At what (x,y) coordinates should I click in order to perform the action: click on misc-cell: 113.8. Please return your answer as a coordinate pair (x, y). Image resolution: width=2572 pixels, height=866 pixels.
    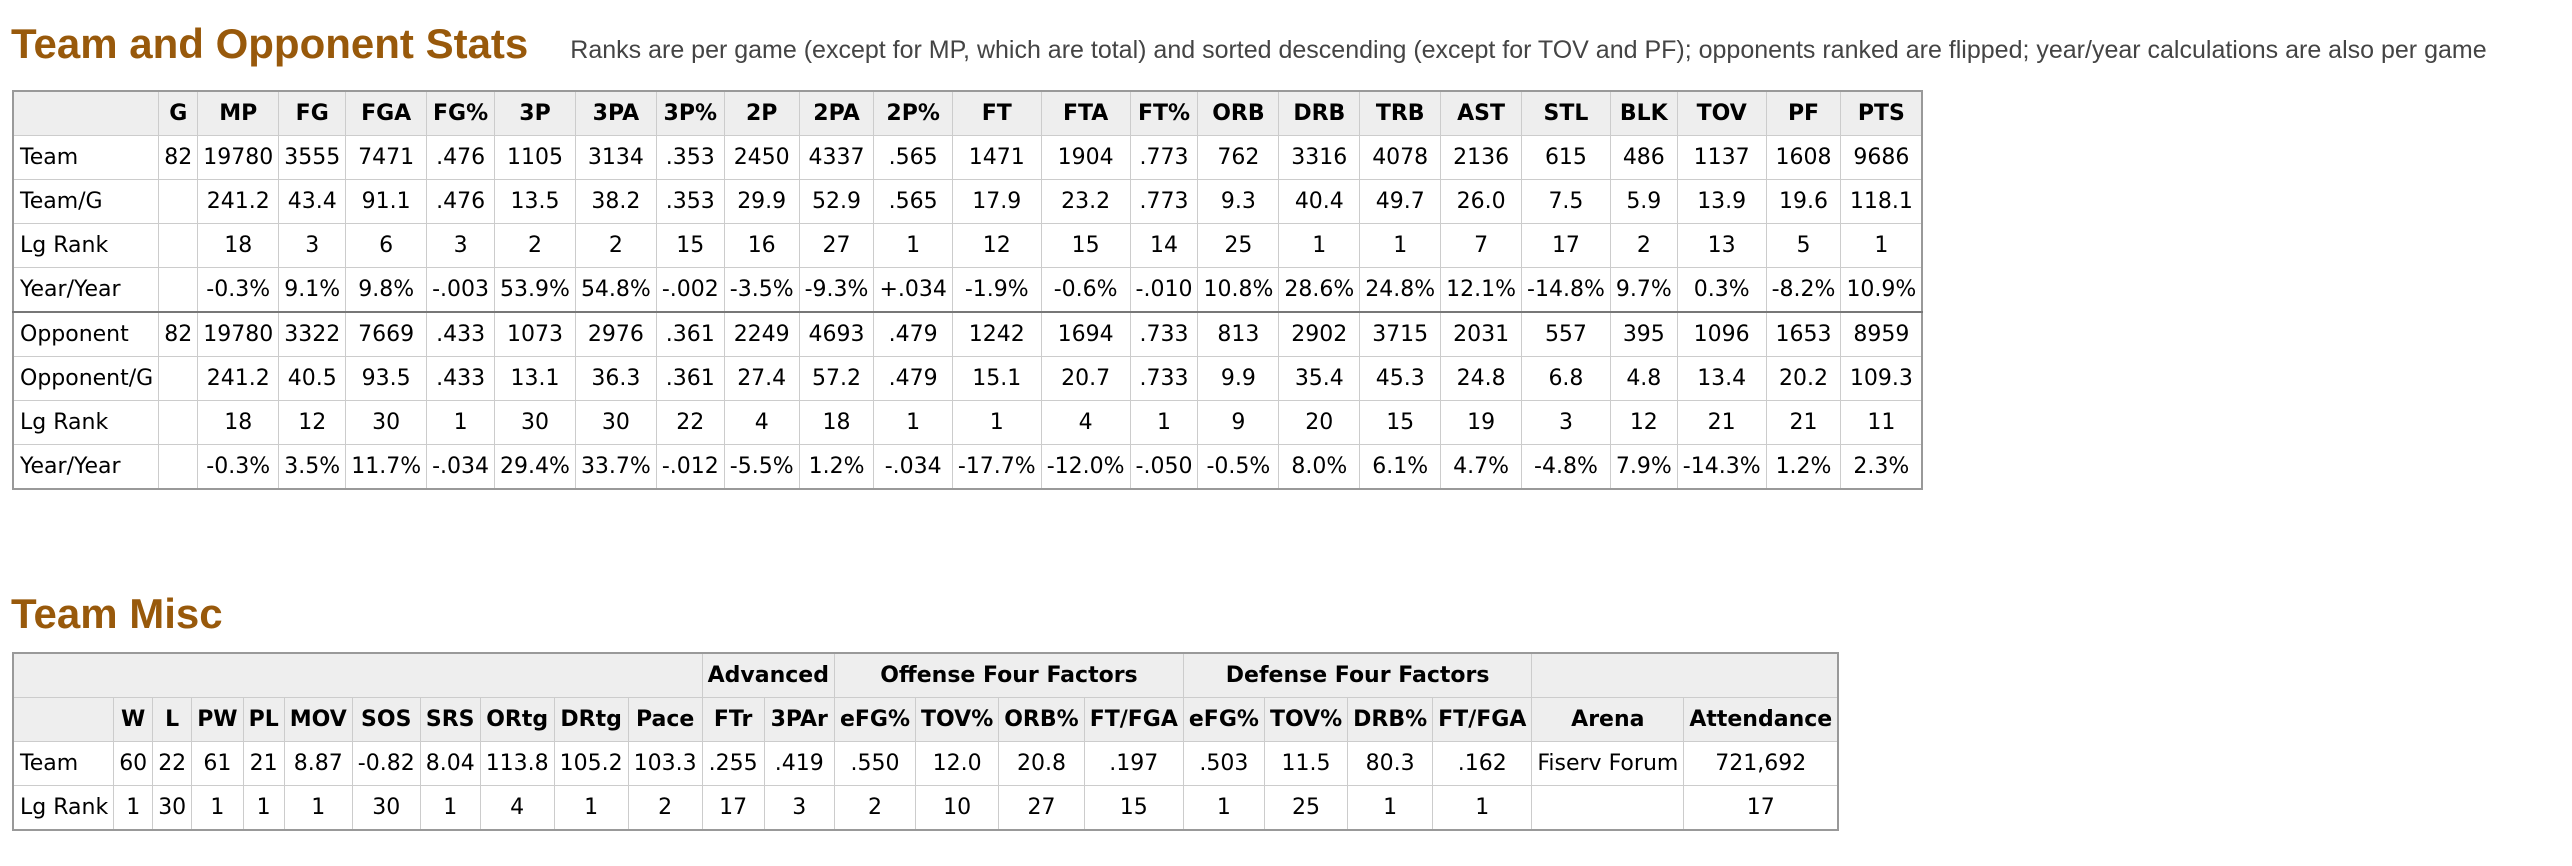
    Looking at the image, I should click on (517, 763).